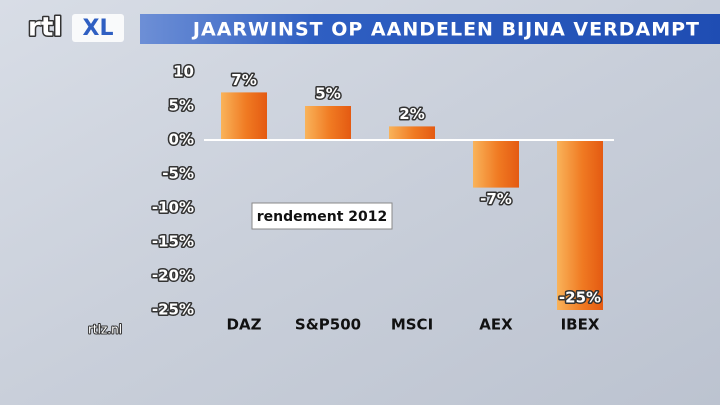 This screenshot has height=405, width=720. Describe the element at coordinates (328, 325) in the screenshot. I see `x-tick-label: S&P500` at that location.